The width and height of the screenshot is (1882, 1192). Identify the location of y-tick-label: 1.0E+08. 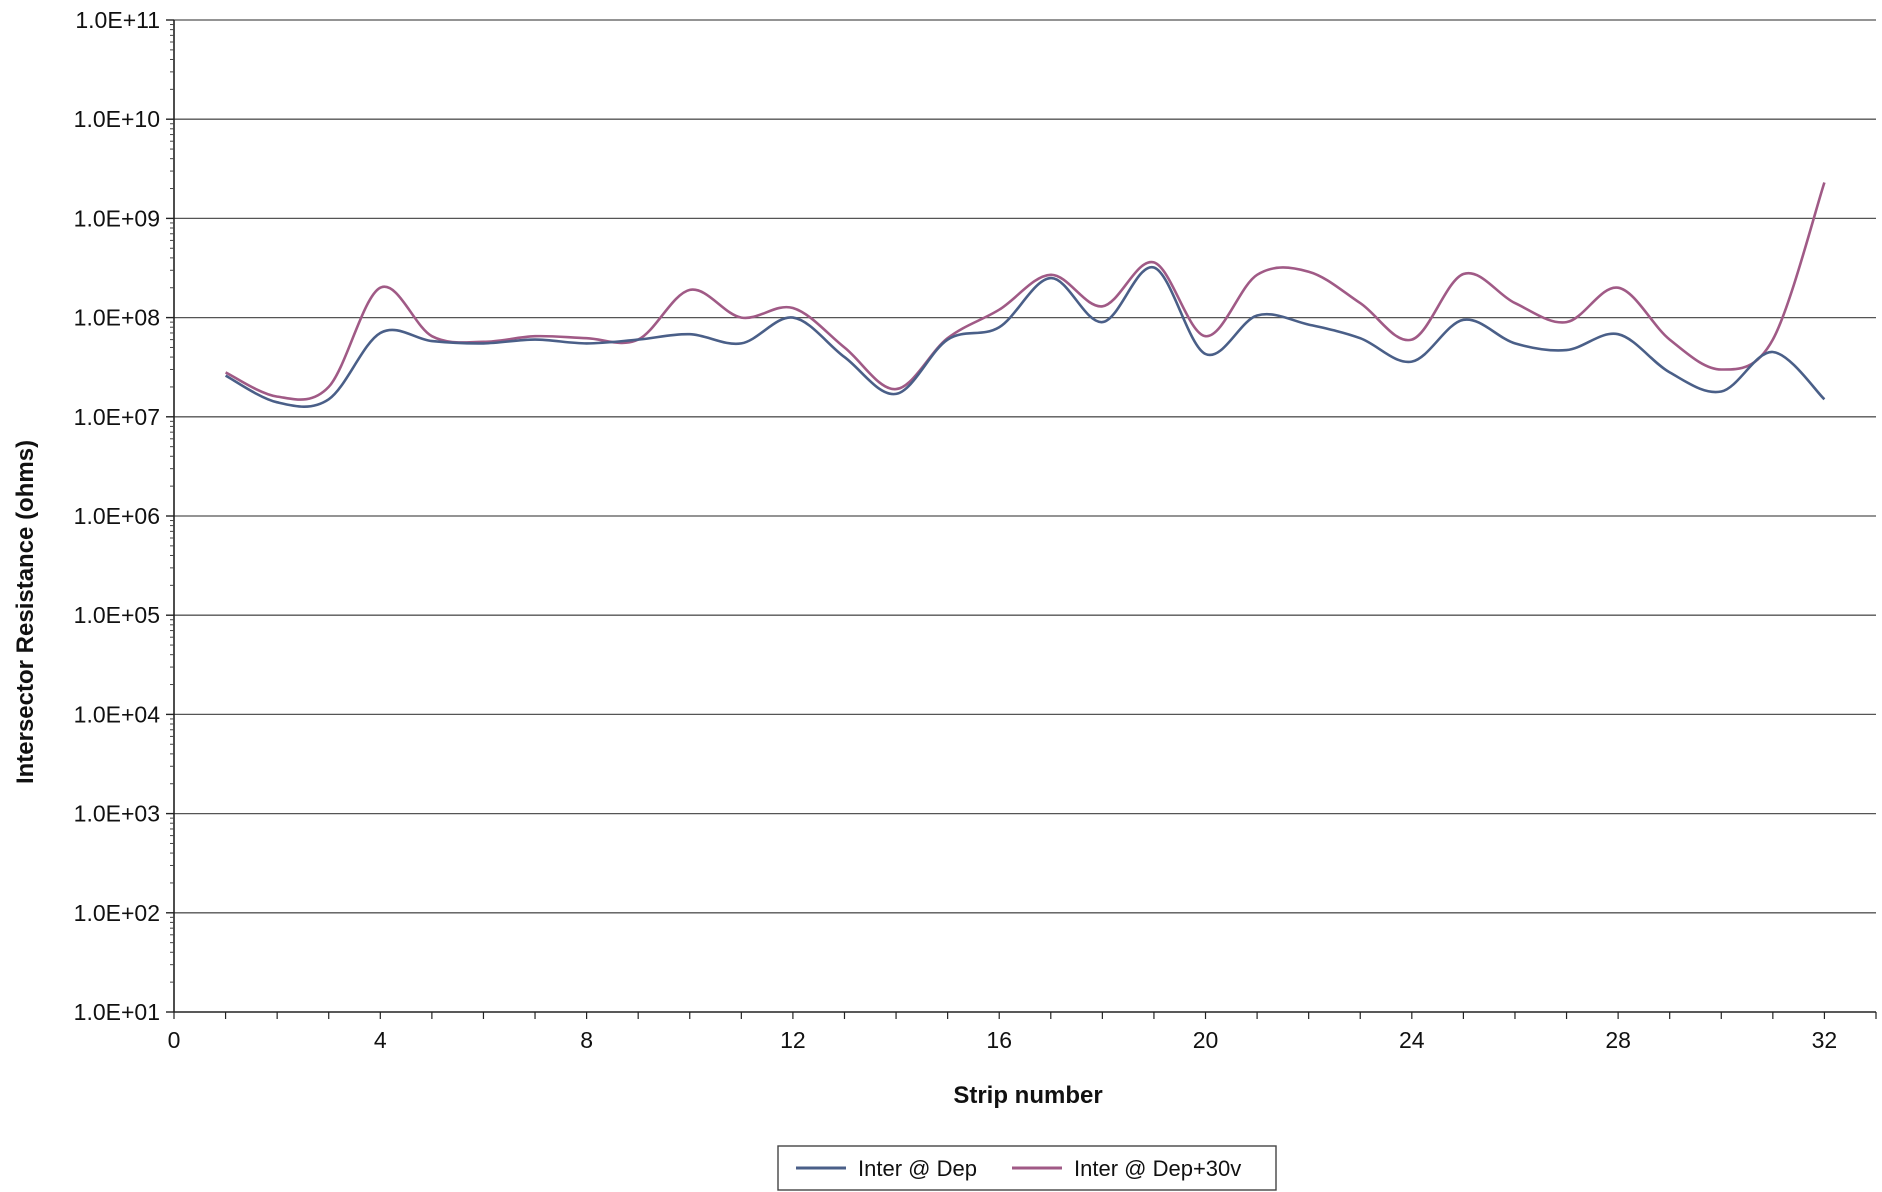
(117, 318).